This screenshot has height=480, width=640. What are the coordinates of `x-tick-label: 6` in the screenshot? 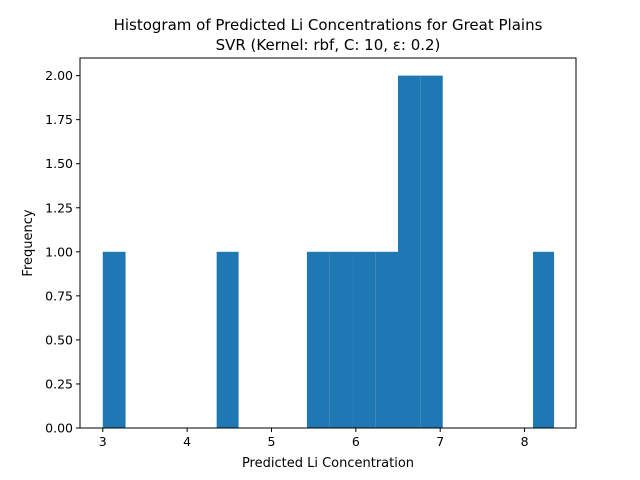 It's located at (356, 441).